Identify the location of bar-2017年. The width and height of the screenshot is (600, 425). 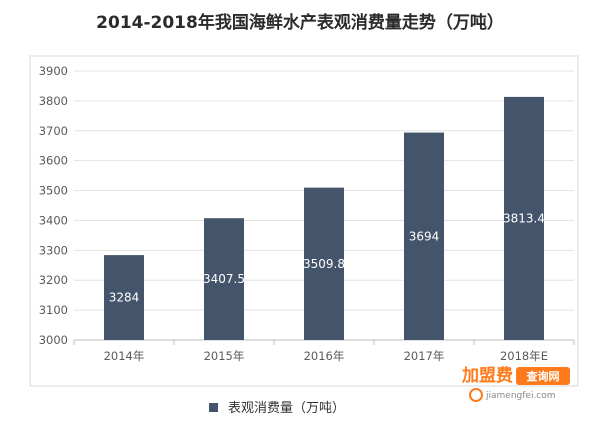
(424, 236).